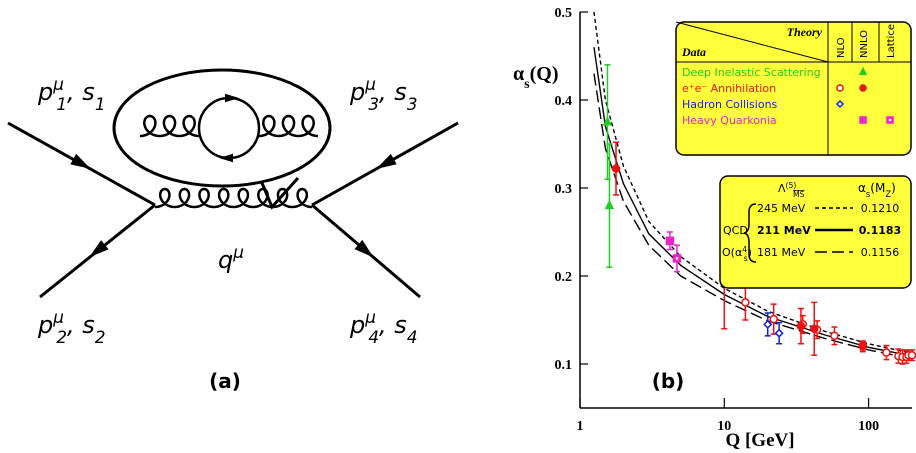 This screenshot has width=916, height=453. I want to click on text-part: Z, so click(888, 194).